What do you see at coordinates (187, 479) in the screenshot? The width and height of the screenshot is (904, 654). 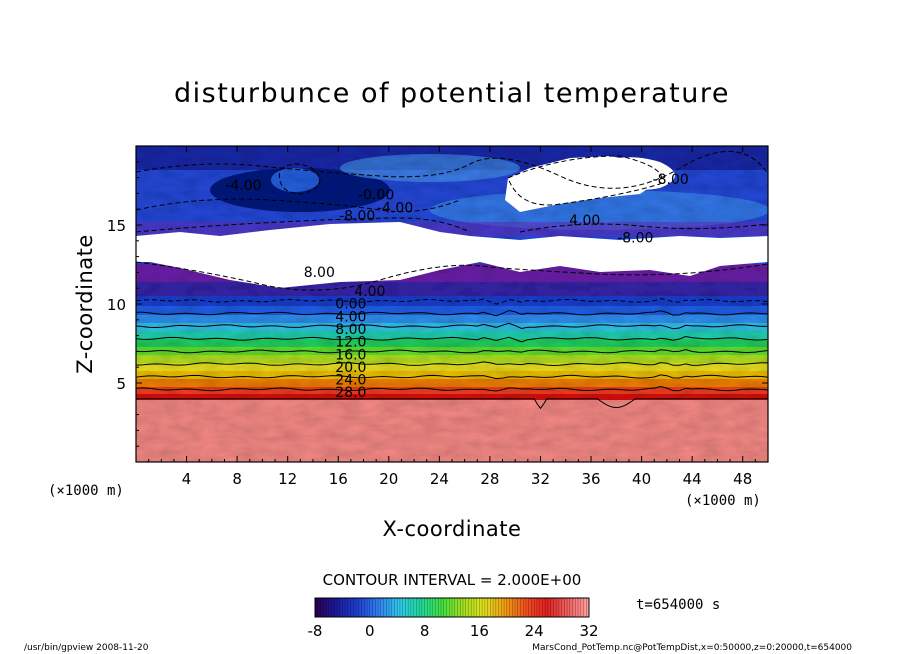 I see `x-tick-label: 4` at bounding box center [187, 479].